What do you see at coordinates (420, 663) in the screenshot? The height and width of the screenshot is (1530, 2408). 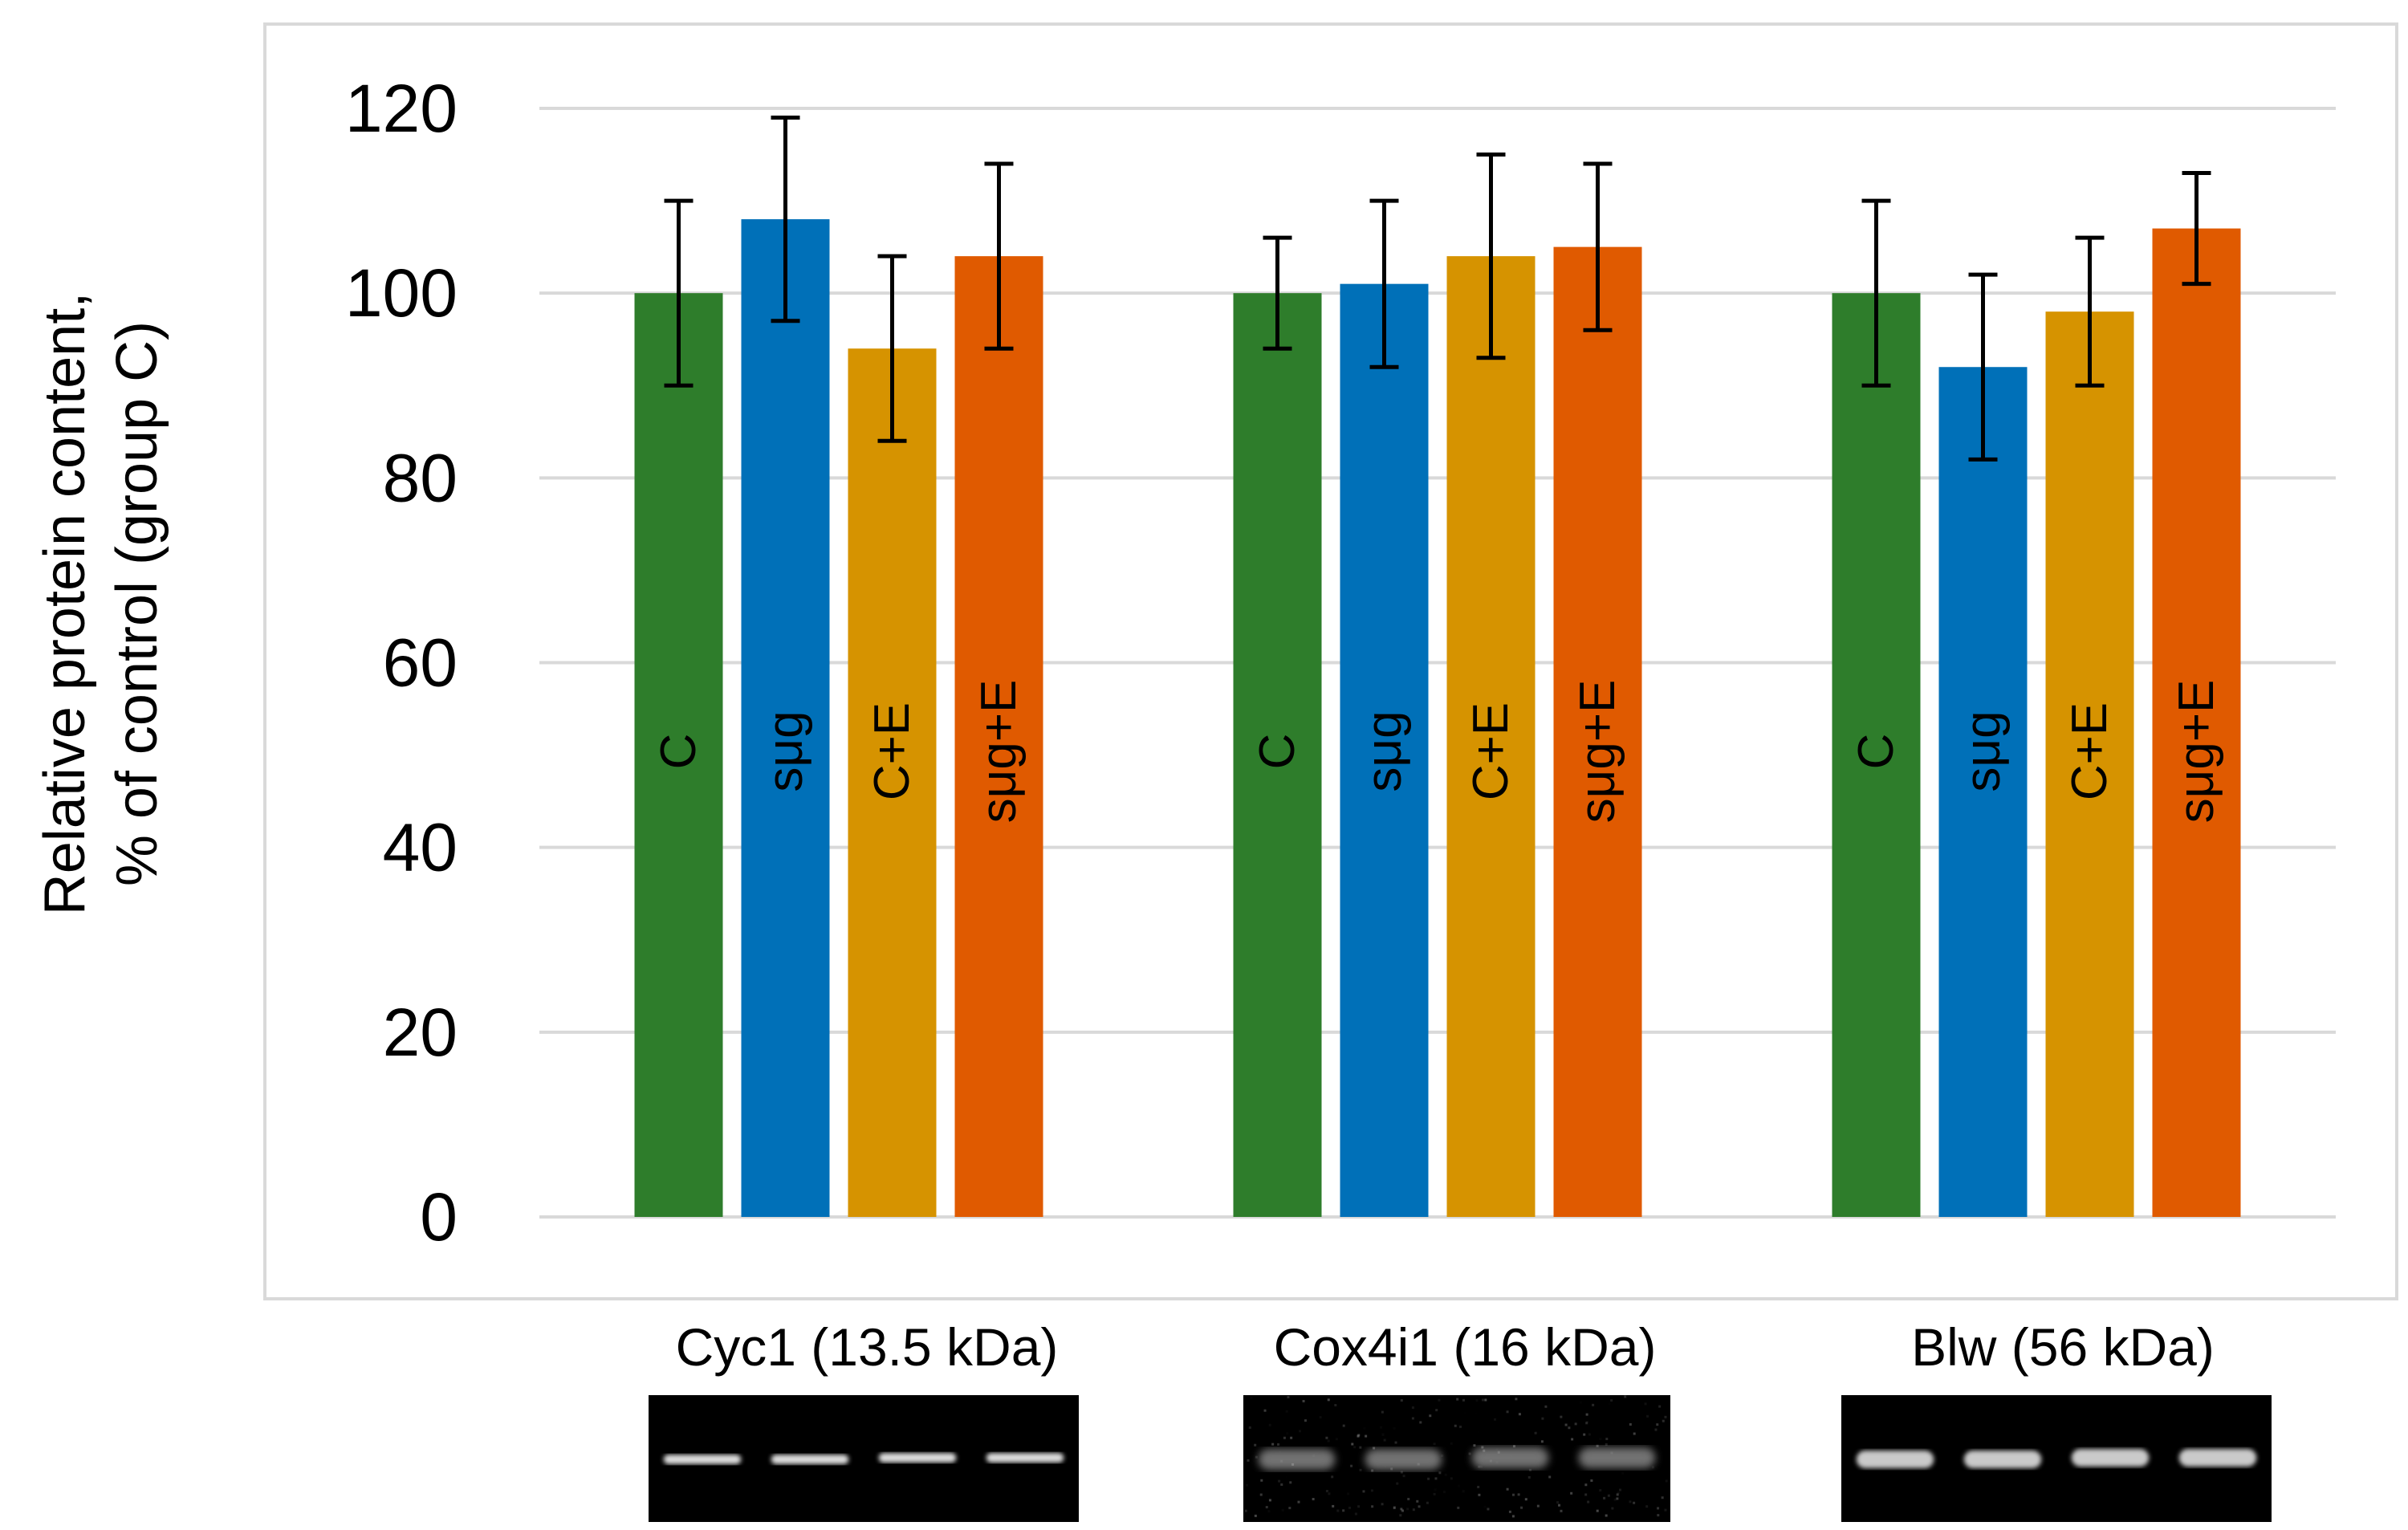 I see `y-tick-label: 60` at bounding box center [420, 663].